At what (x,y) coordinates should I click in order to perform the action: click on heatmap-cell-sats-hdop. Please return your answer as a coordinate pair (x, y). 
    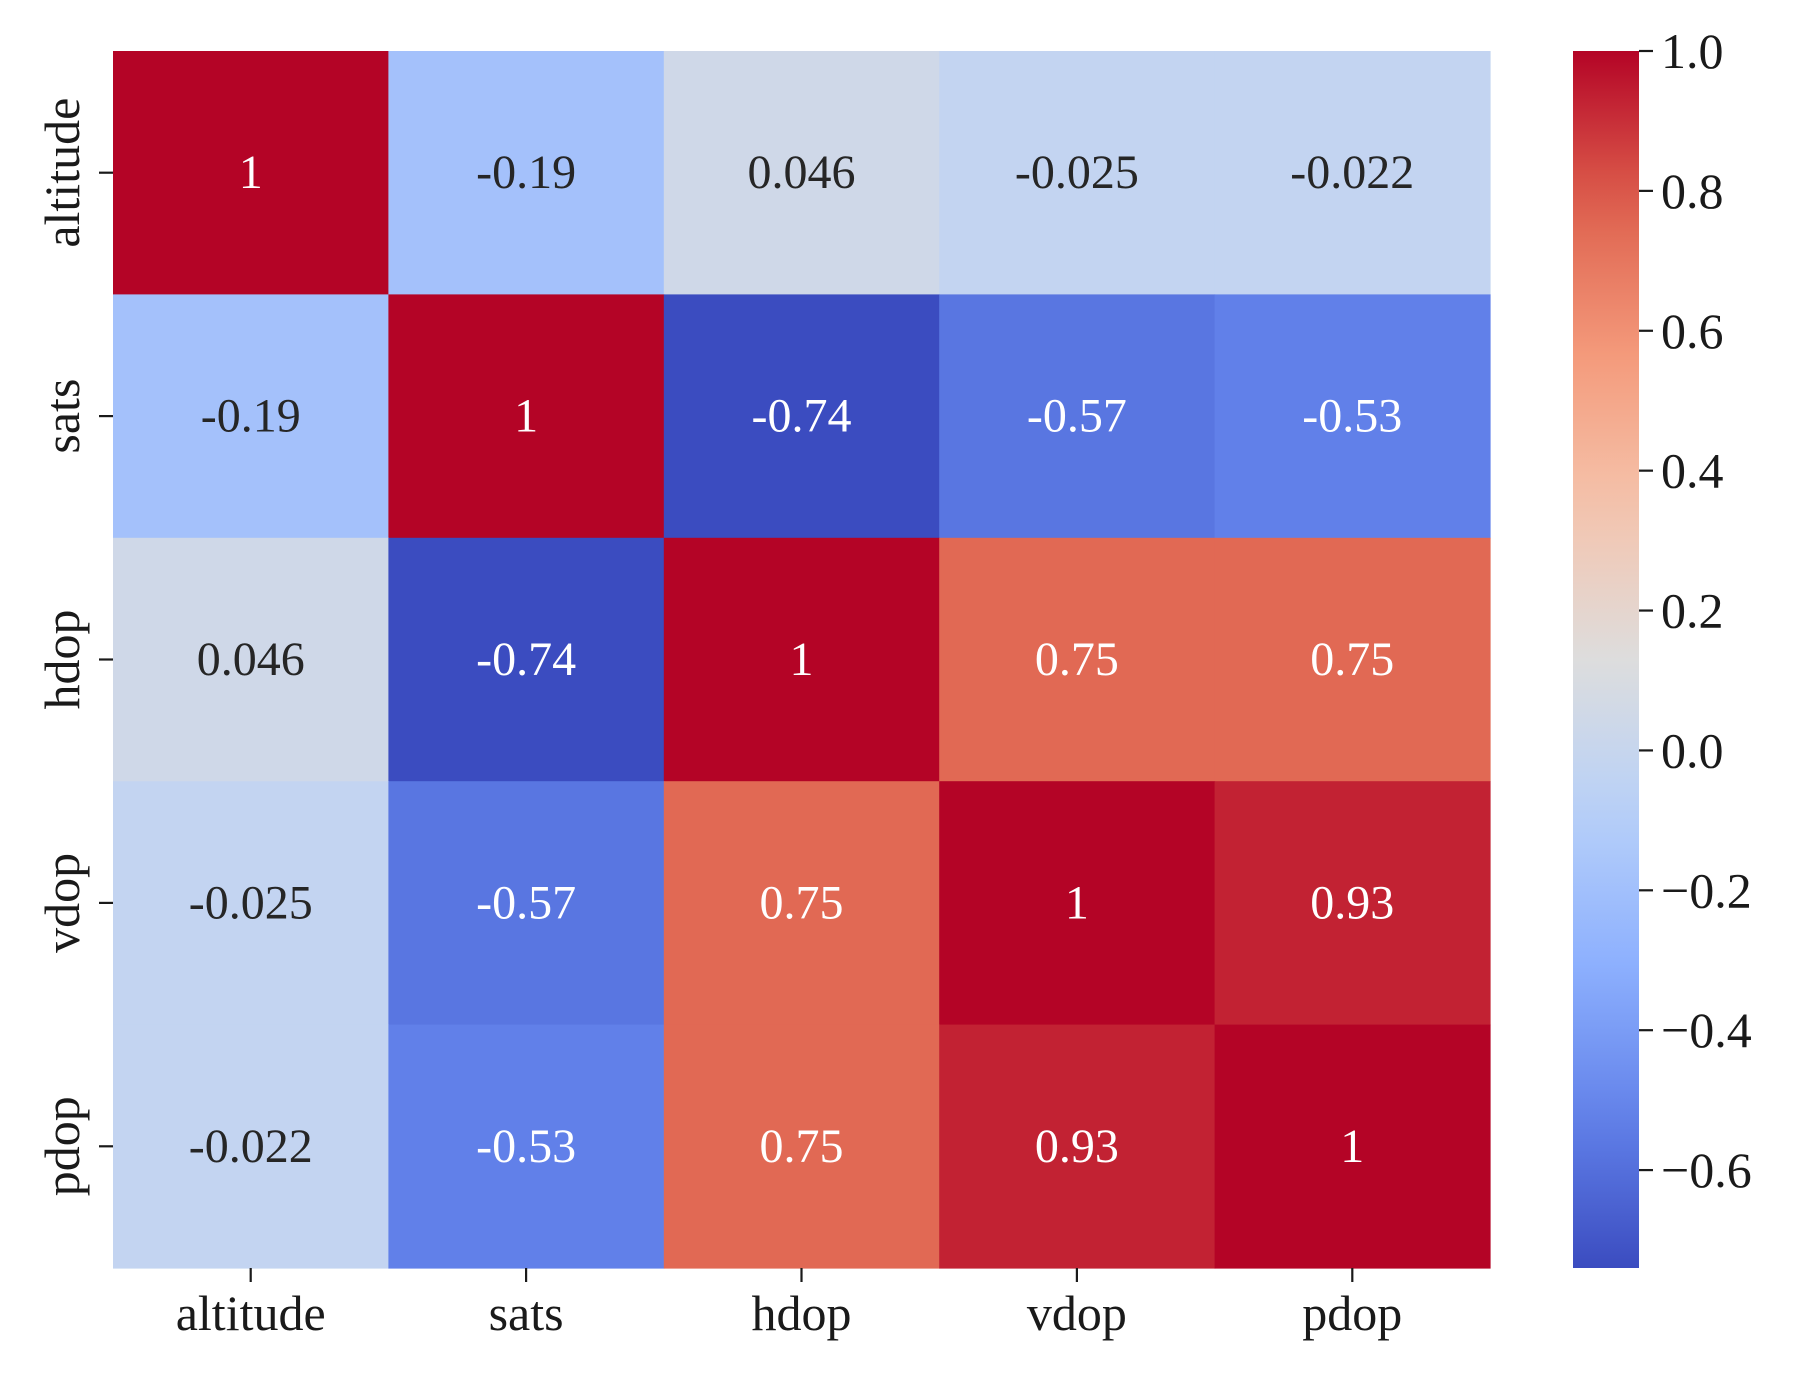
    Looking at the image, I should click on (801, 416).